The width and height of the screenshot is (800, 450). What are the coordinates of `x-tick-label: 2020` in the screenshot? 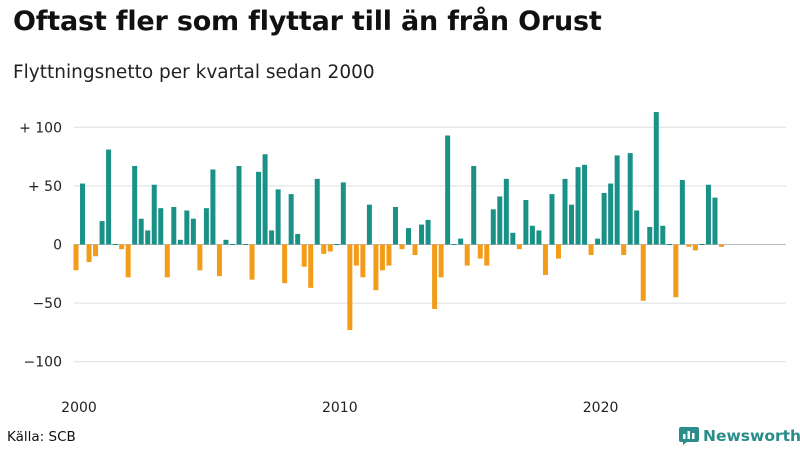 It's located at (601, 408).